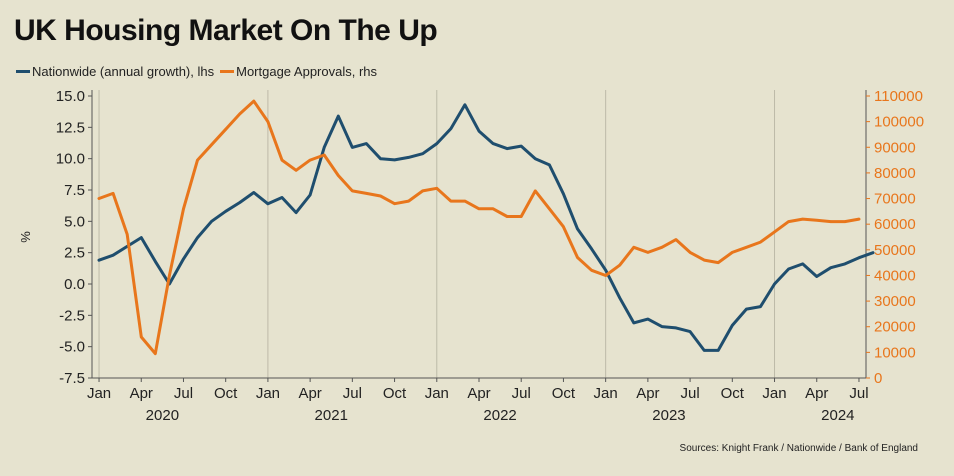  I want to click on right-tick-label: 80000, so click(895, 173).